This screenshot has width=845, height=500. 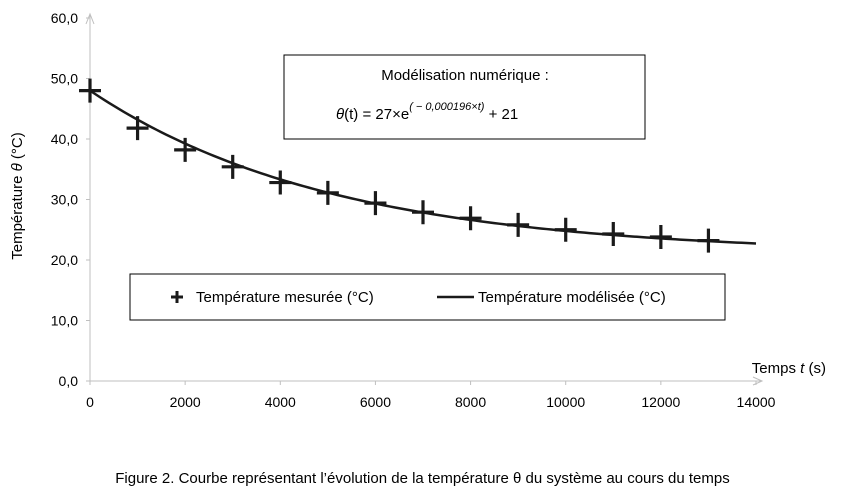 What do you see at coordinates (470, 402) in the screenshot?
I see `x-tick-label: 8000` at bounding box center [470, 402].